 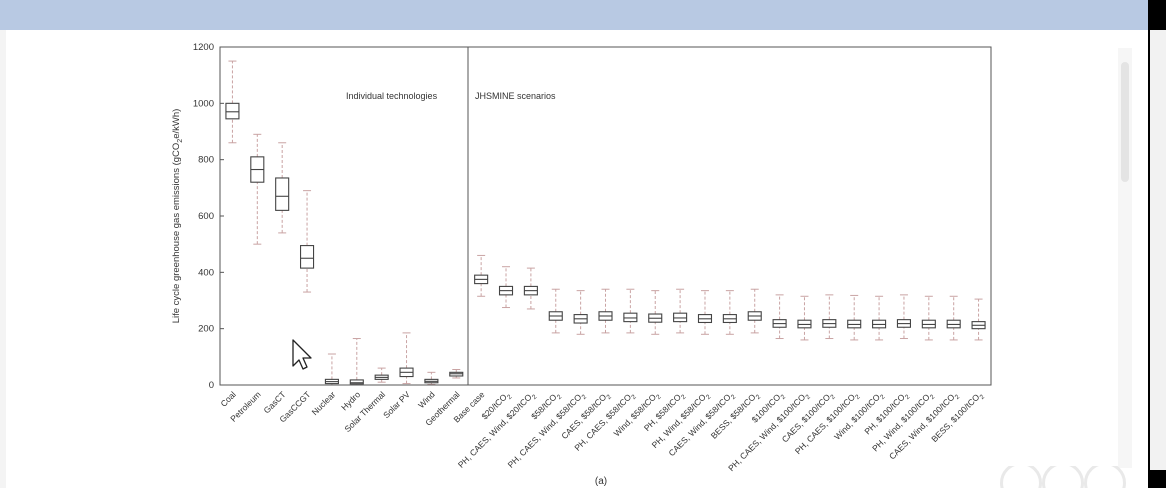 What do you see at coordinates (574, 15) in the screenshot?
I see `slide-header-band` at bounding box center [574, 15].